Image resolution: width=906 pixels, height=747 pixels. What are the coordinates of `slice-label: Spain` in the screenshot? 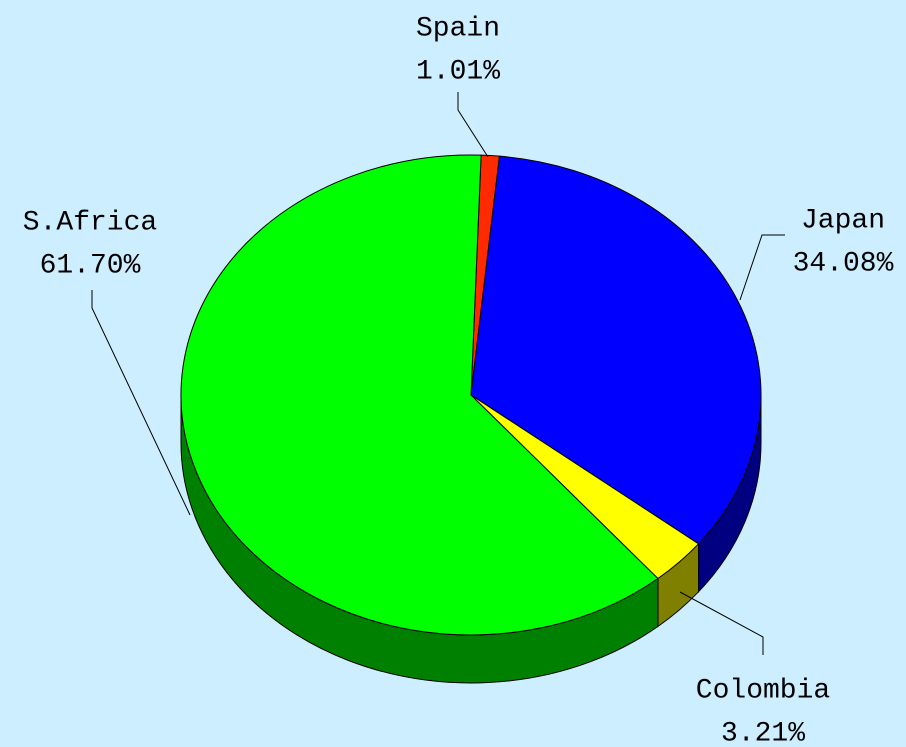 It's located at (458, 28).